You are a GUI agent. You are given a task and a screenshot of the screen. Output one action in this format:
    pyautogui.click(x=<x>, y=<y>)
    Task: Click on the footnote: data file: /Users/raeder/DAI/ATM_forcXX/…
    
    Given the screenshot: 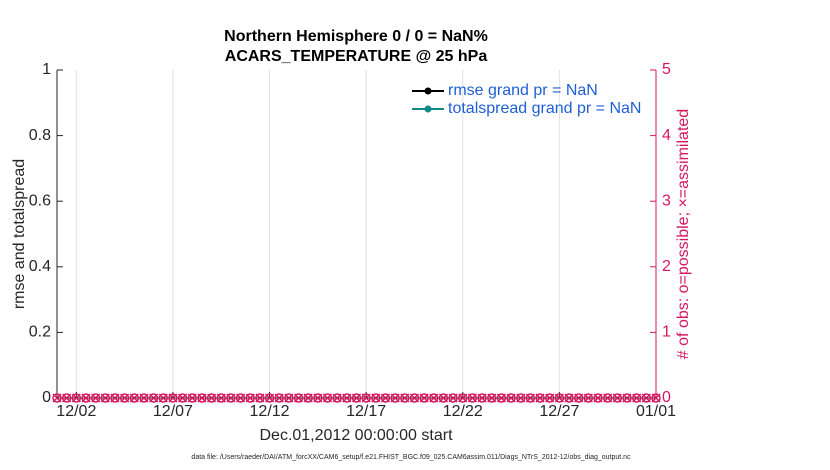 What is the action you would take?
    pyautogui.click(x=411, y=457)
    